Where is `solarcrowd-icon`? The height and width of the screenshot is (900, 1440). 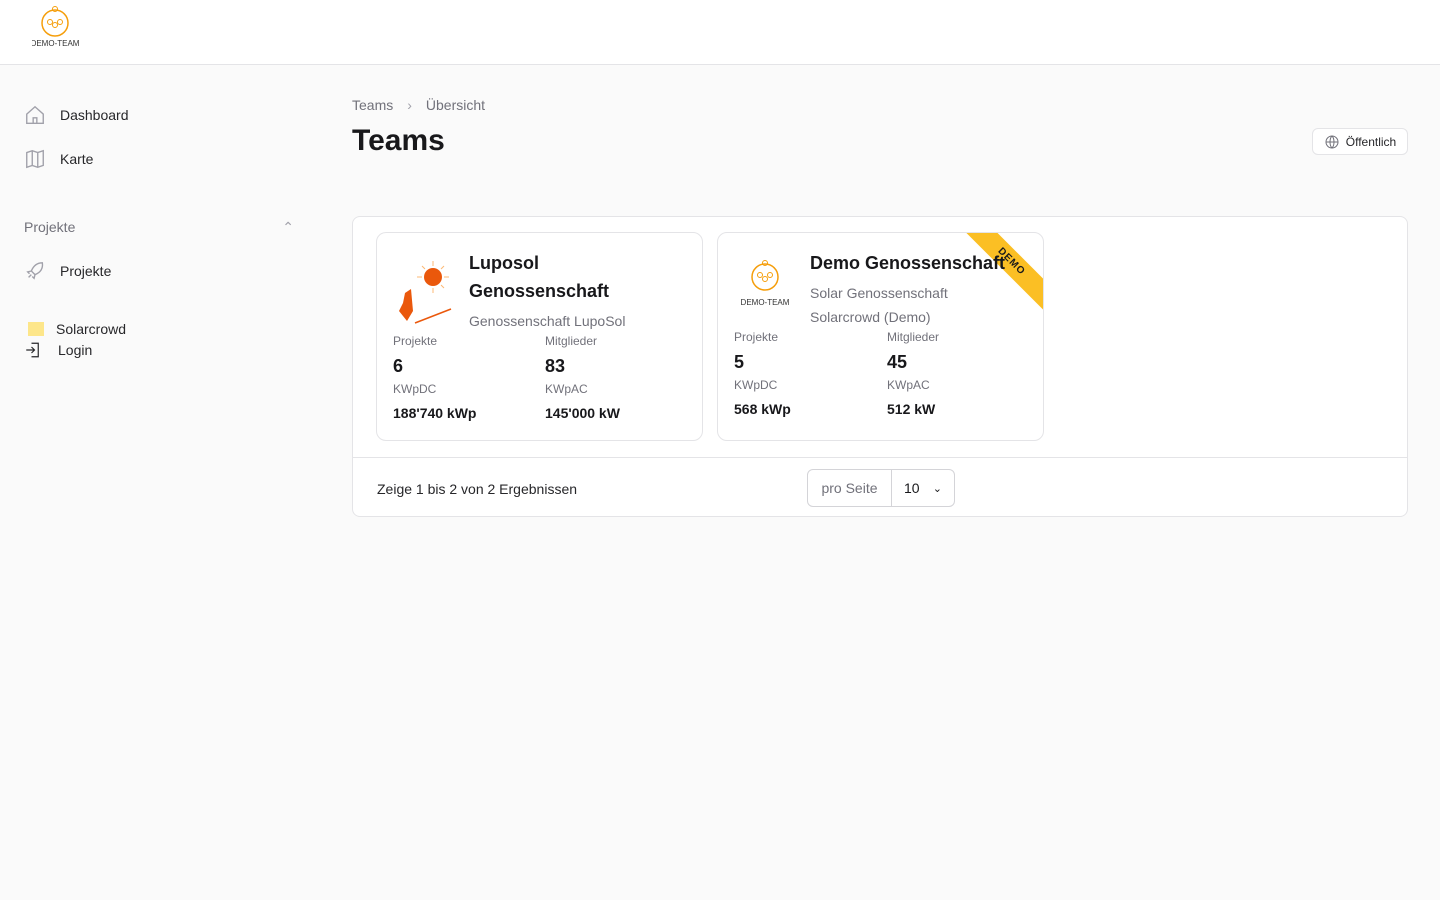 solarcrowd-icon is located at coordinates (36, 329).